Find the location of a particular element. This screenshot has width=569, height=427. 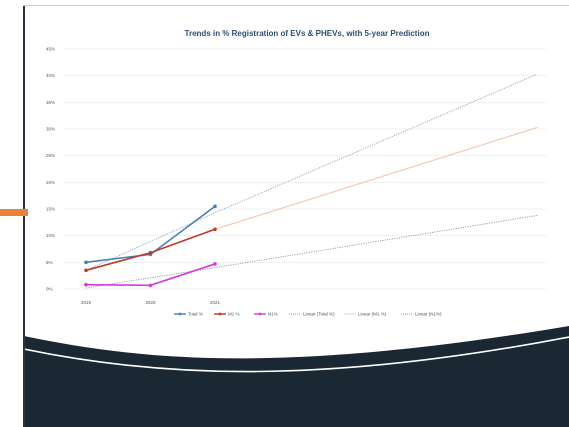

y-tick-label: 30% is located at coordinates (50, 129).